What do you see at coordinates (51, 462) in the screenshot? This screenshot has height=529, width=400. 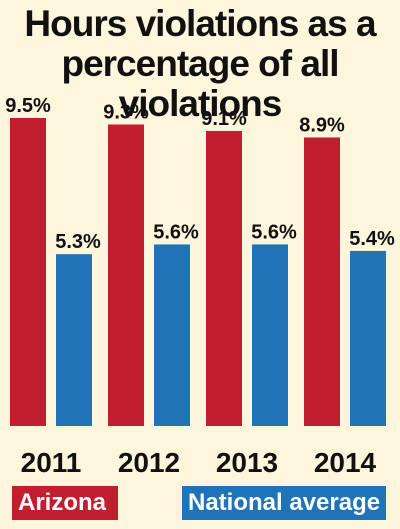 I see `x-tick-label-2011: 2011` at bounding box center [51, 462].